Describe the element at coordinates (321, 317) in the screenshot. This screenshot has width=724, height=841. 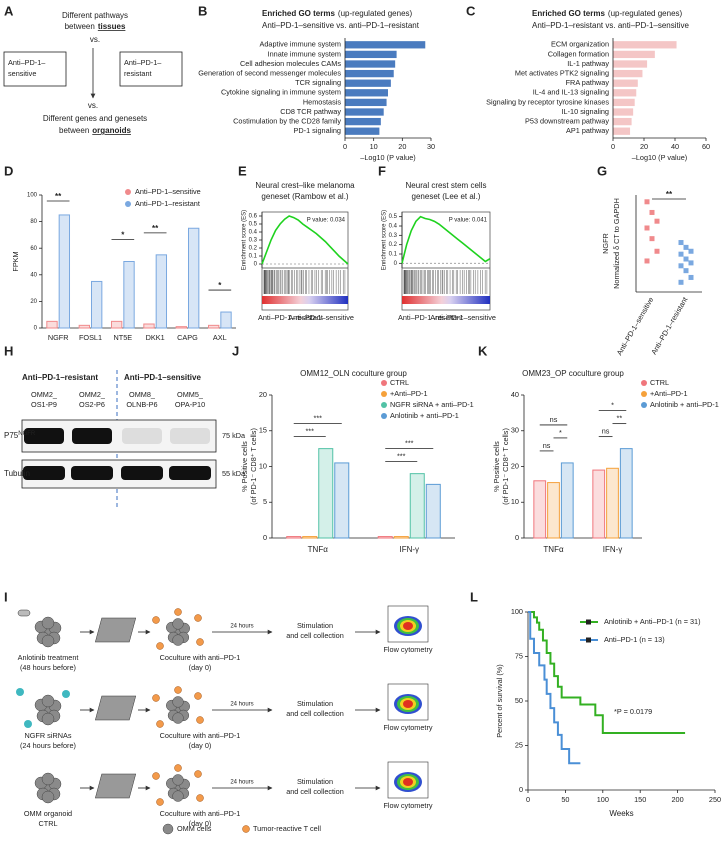
I see `x-label: Anti–PD-1–sensitive` at that location.